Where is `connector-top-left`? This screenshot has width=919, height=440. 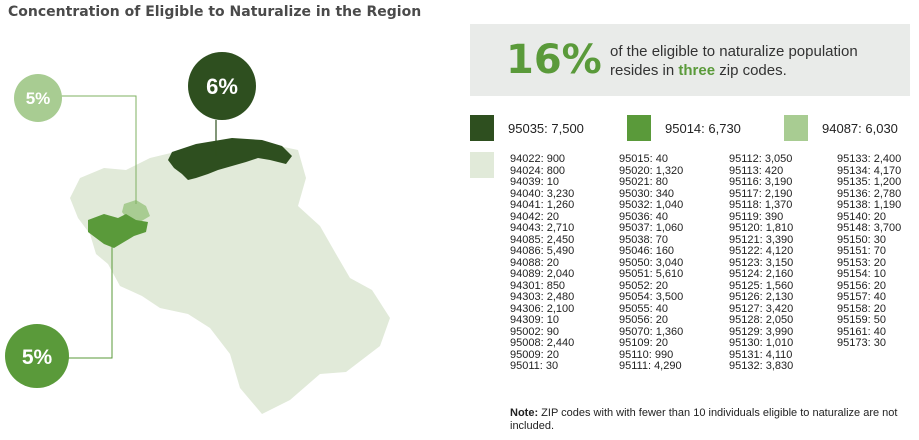
connector-top-left is located at coordinates (97, 149).